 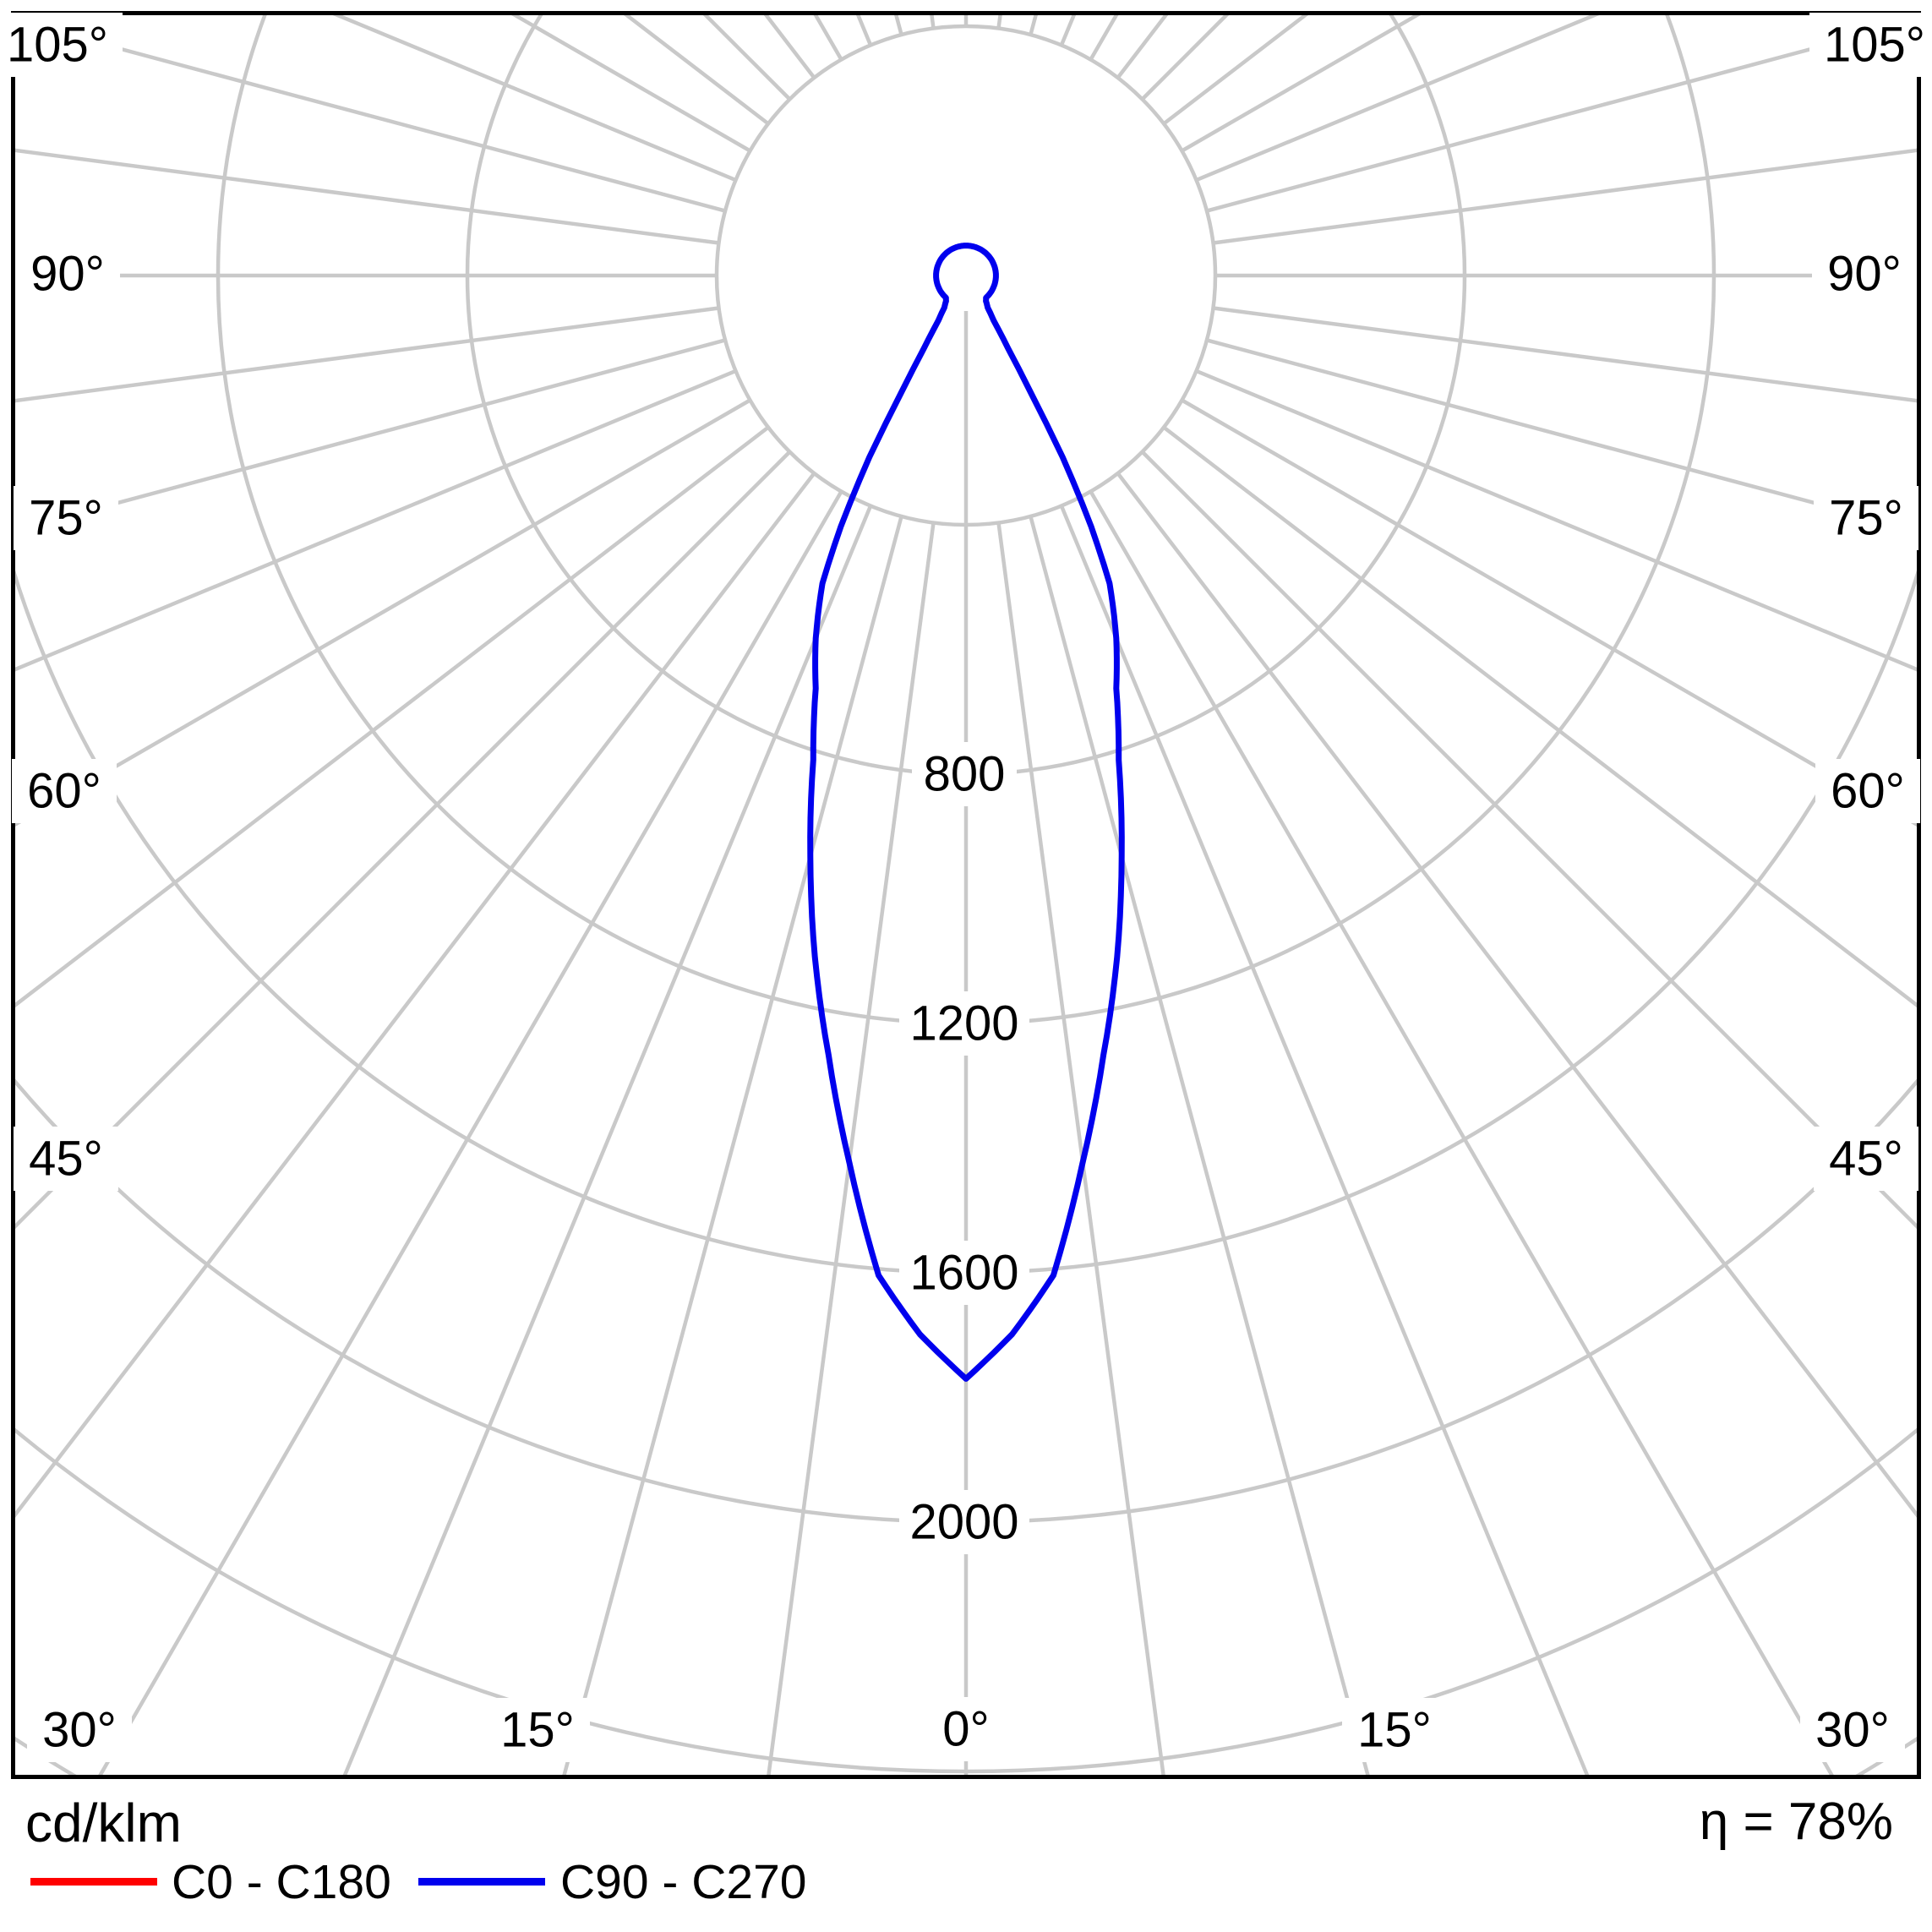 I want to click on angle-label-right-105-gap, so click(x=1870, y=45).